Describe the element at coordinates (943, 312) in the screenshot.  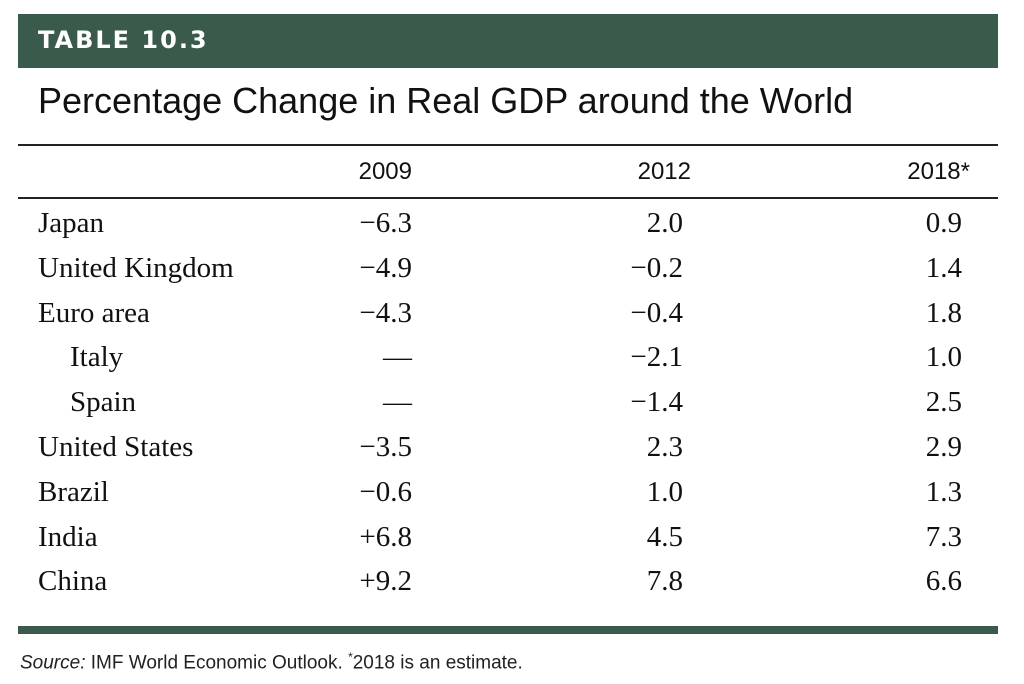
I see `value-2018: 1.8` at that location.